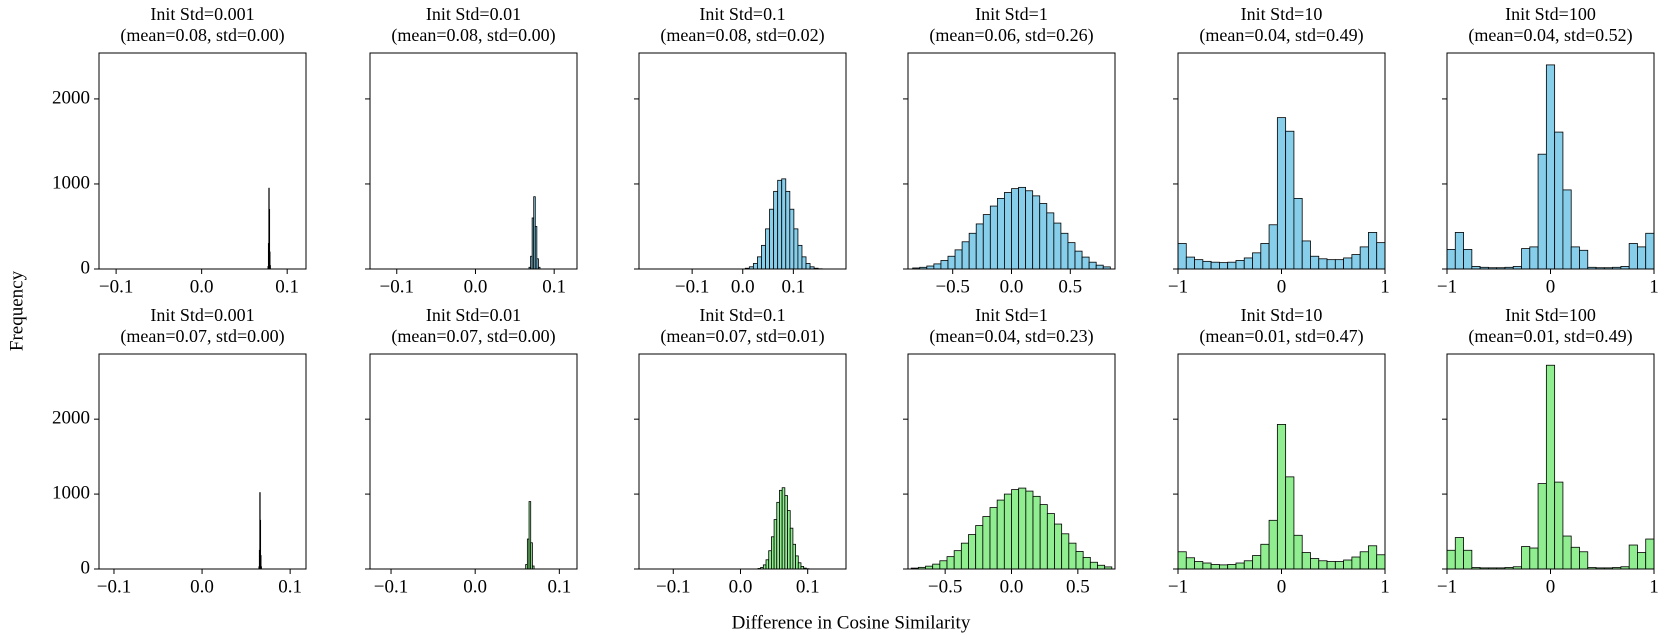 Image resolution: width=1661 pixels, height=642 pixels. Describe the element at coordinates (16, 310) in the screenshot. I see `y-axis-label: Frequency` at that location.